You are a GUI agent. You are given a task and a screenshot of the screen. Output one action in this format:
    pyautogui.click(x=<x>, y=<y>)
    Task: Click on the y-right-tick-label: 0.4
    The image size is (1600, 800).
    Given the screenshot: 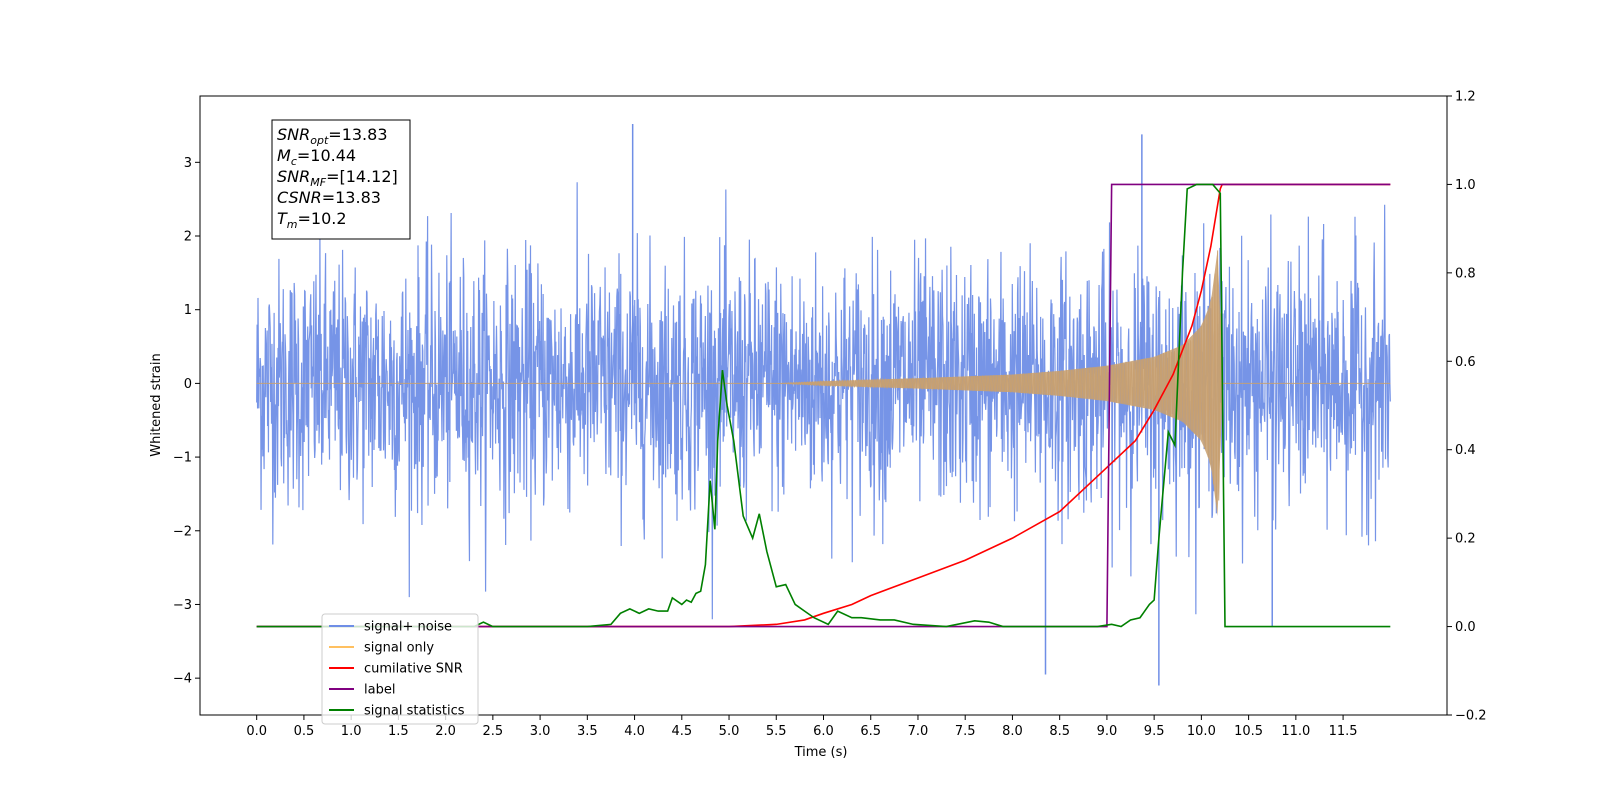 What is the action you would take?
    pyautogui.click(x=1465, y=450)
    